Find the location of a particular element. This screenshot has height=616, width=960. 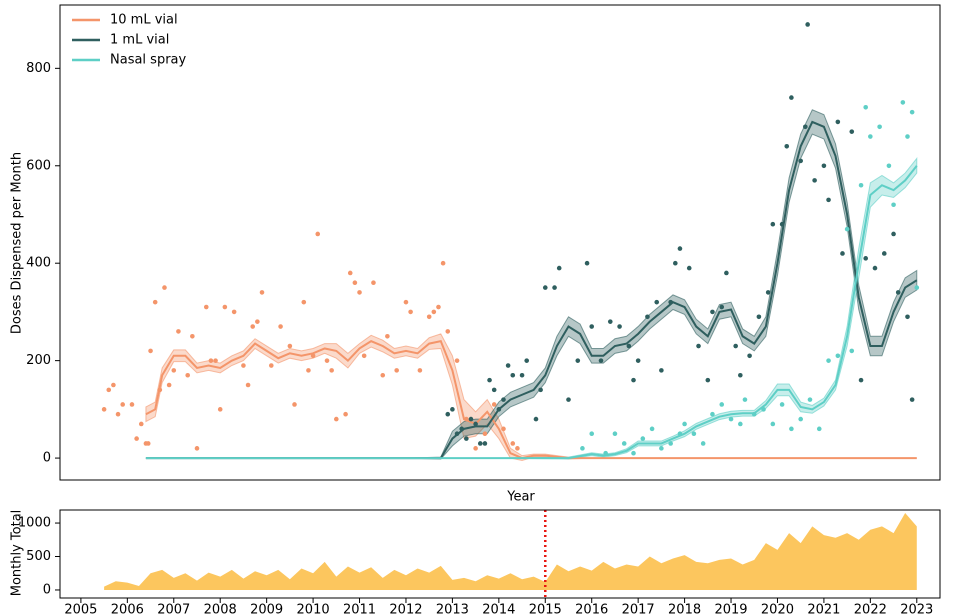

legend-label: 10 mL vial is located at coordinates (144, 20).